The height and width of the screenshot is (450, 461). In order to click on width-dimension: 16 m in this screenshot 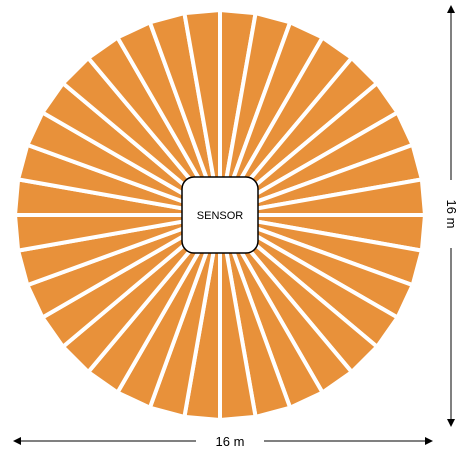, I will do `click(223, 441)`.